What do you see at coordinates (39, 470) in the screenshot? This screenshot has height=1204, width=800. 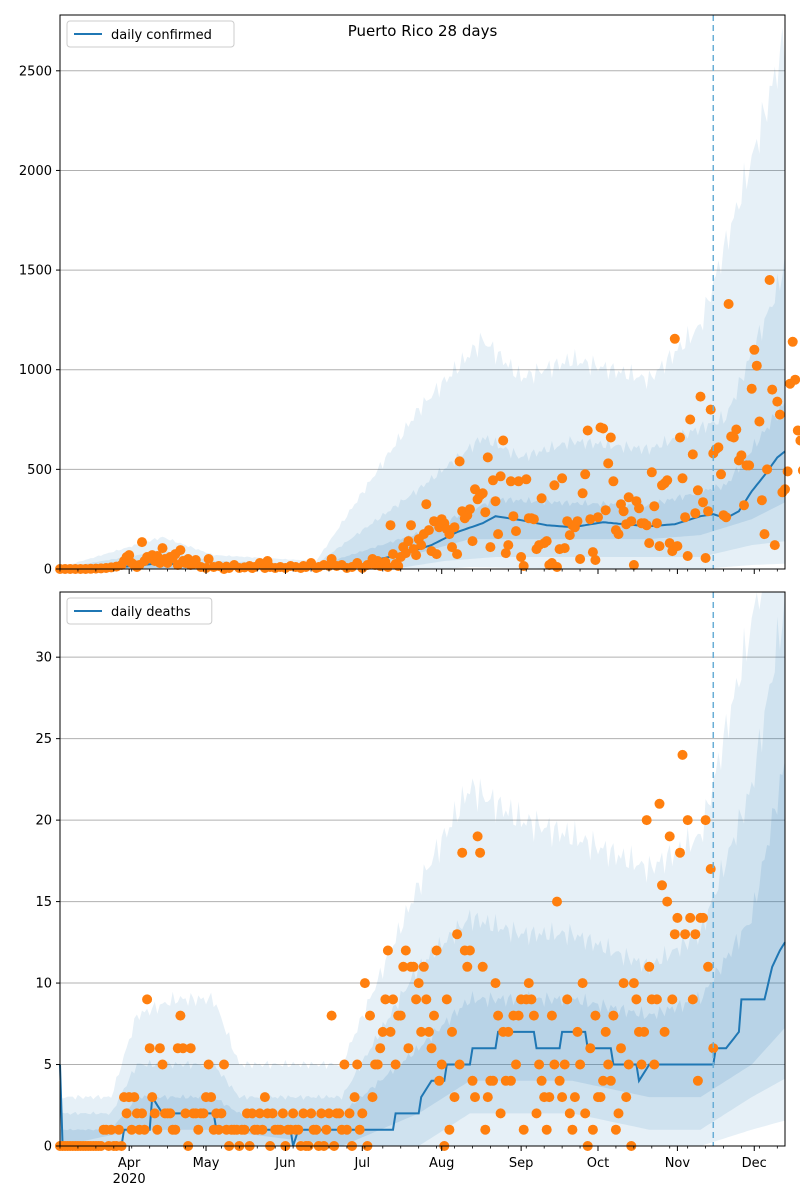 I see `y-tick-label-500: 500` at bounding box center [39, 470].